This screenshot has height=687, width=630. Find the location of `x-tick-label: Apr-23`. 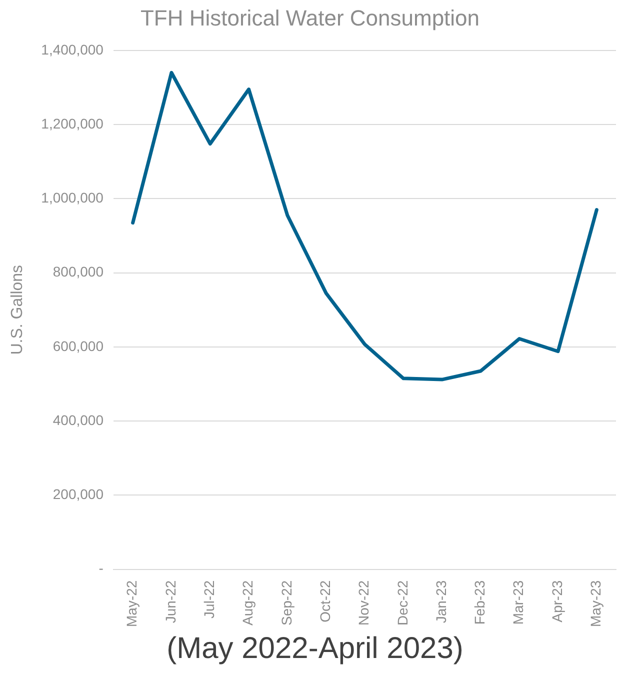

x-tick-label: Apr-23 is located at coordinates (556, 601).